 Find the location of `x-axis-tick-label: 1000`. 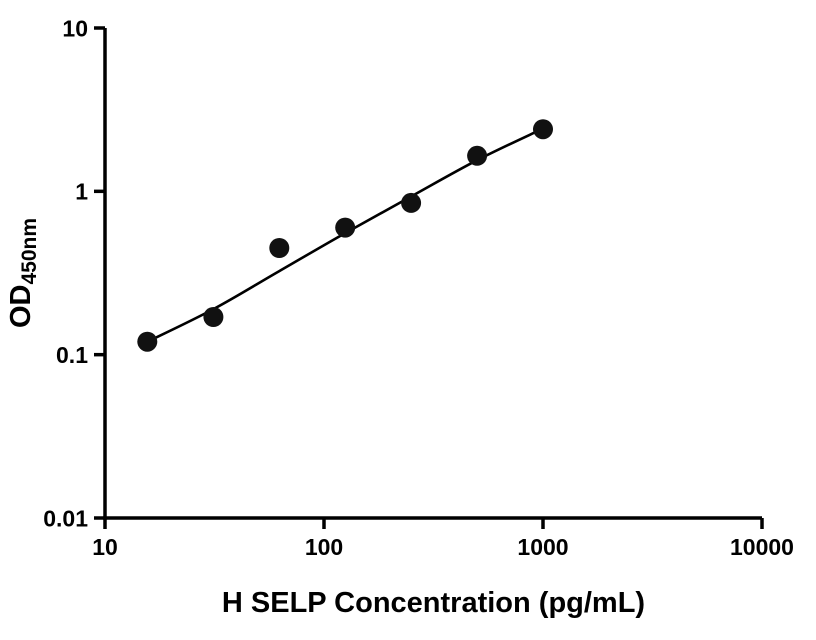

x-axis-tick-label: 1000 is located at coordinates (542, 547).